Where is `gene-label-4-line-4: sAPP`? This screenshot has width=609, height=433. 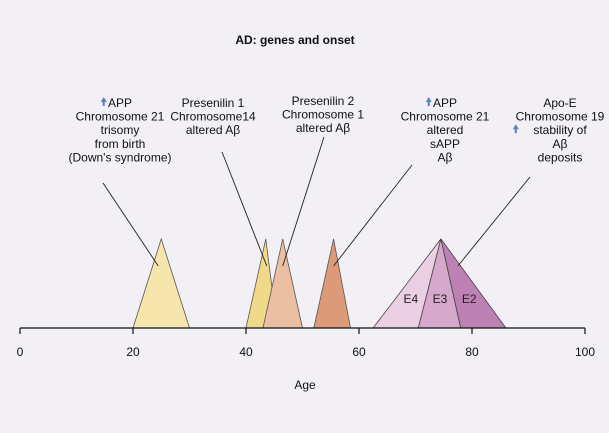
gene-label-4-line-4: sAPP is located at coordinates (445, 144).